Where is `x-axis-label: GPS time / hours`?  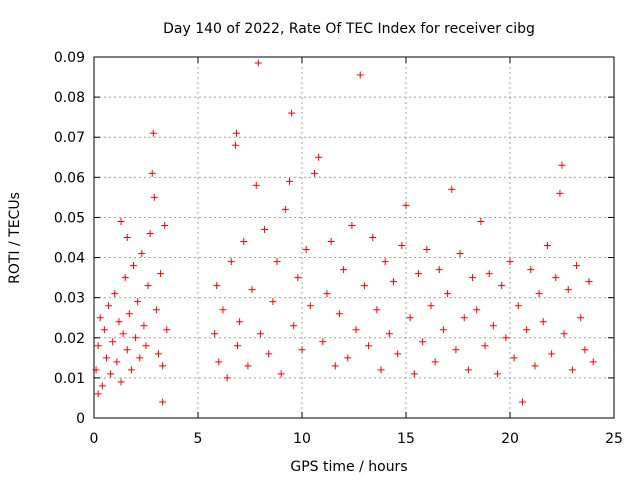 x-axis-label: GPS time / hours is located at coordinates (348, 467).